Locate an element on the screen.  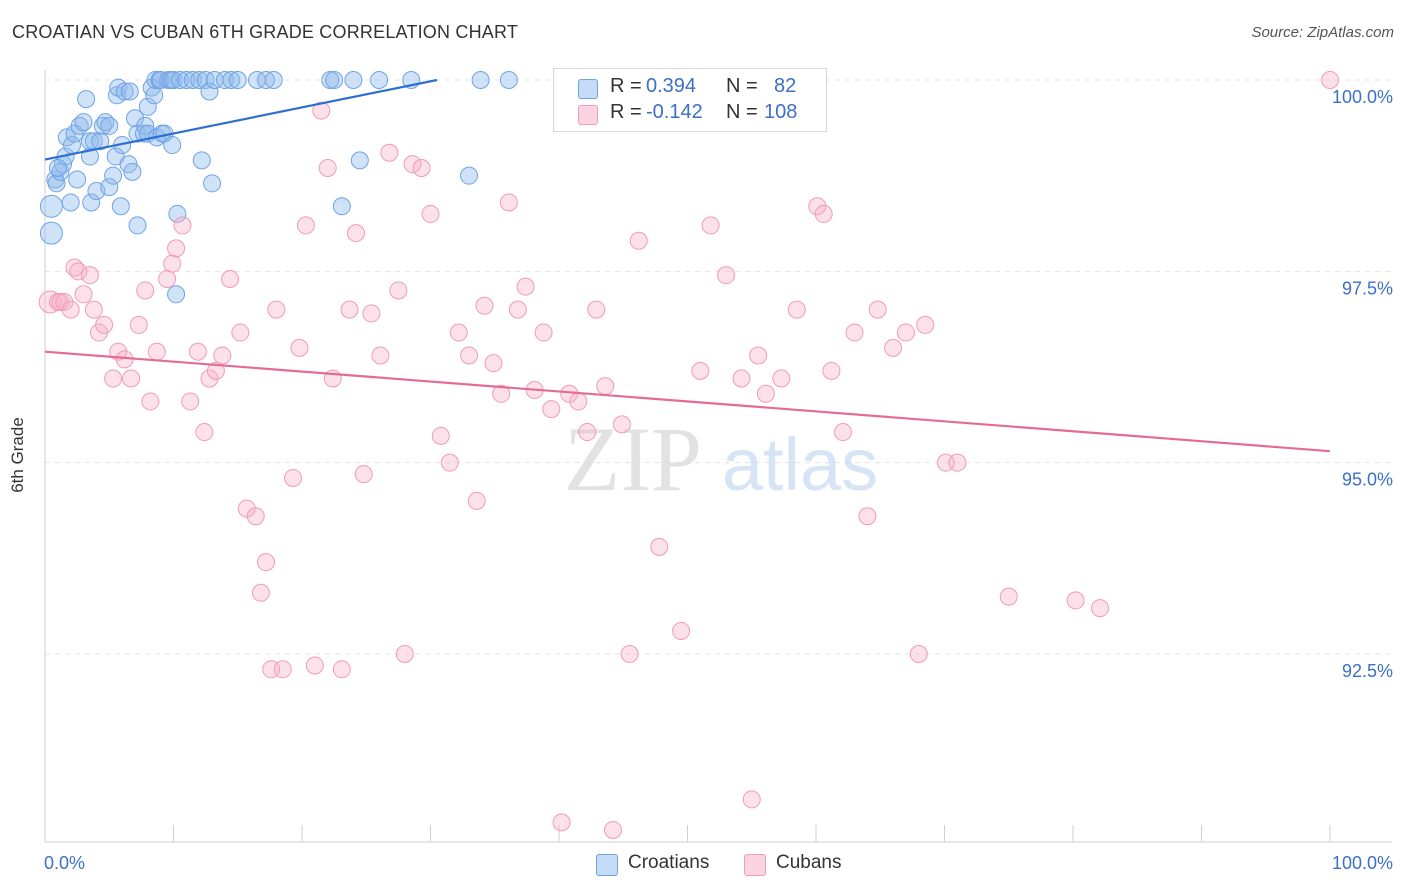
n-value: 82 is located at coordinates (785, 86).